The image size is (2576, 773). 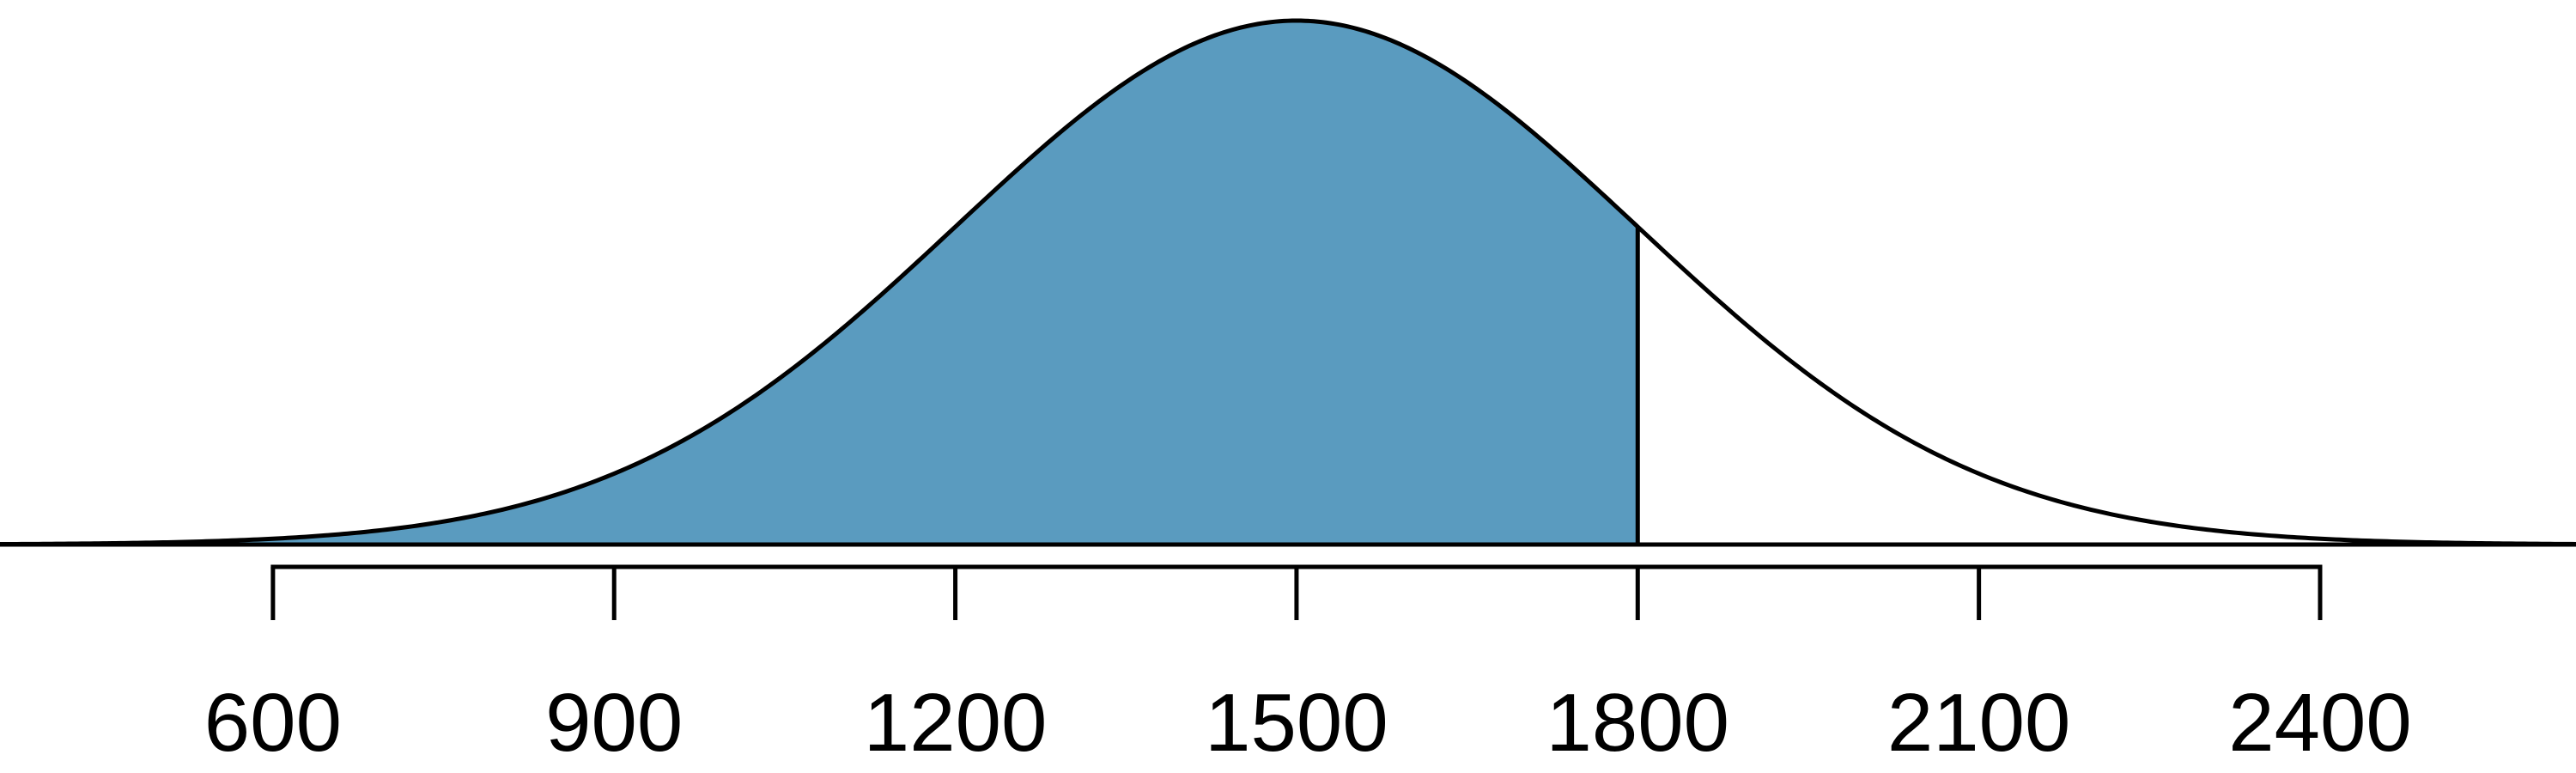 What do you see at coordinates (1297, 593) in the screenshot?
I see `x-axis-ticks` at bounding box center [1297, 593].